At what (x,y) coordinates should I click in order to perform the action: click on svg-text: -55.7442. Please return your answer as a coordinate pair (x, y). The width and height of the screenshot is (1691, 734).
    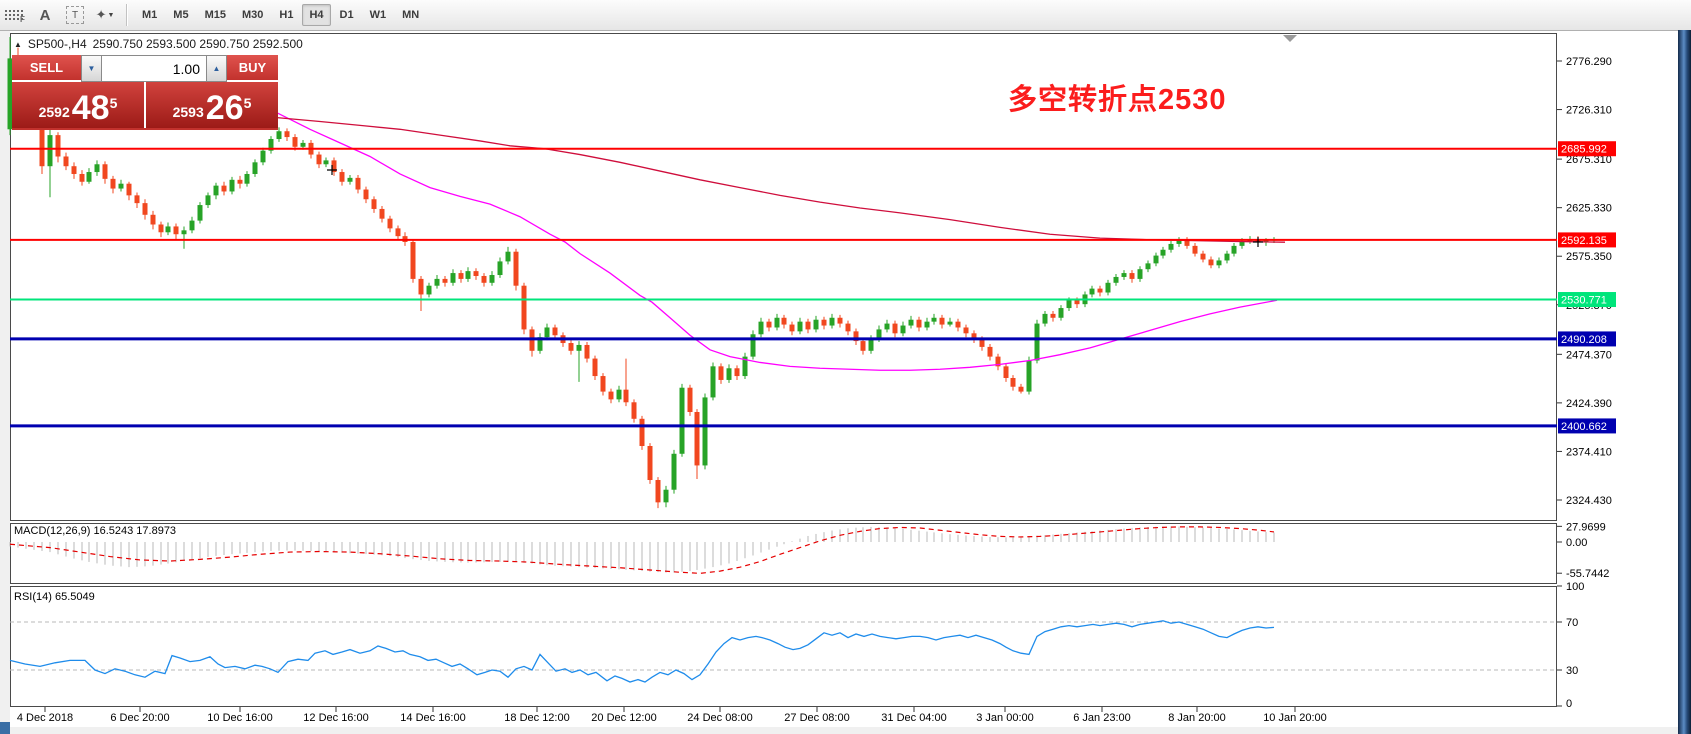
    Looking at the image, I should click on (1587, 574).